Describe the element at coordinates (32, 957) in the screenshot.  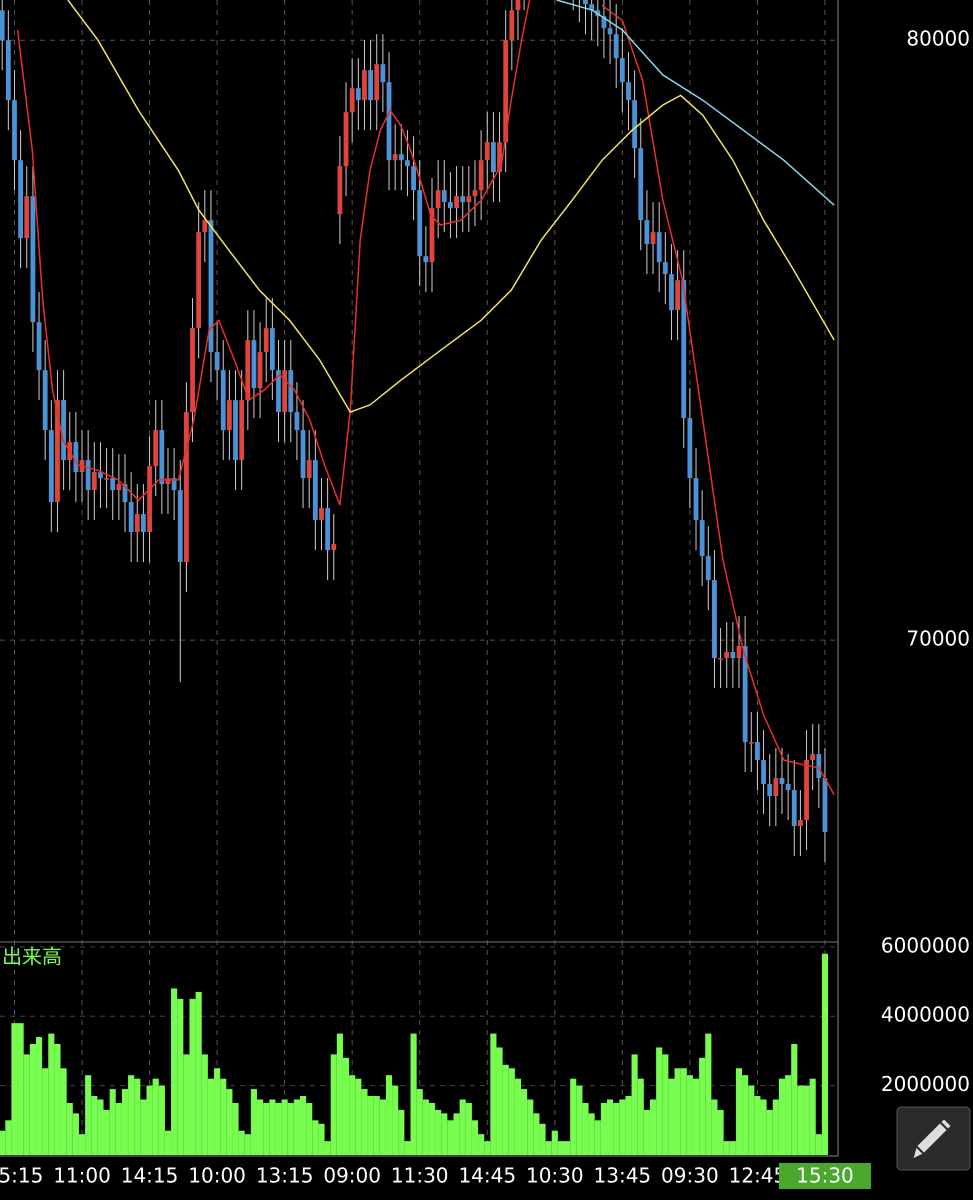
I see `volume-title: 出来高` at that location.